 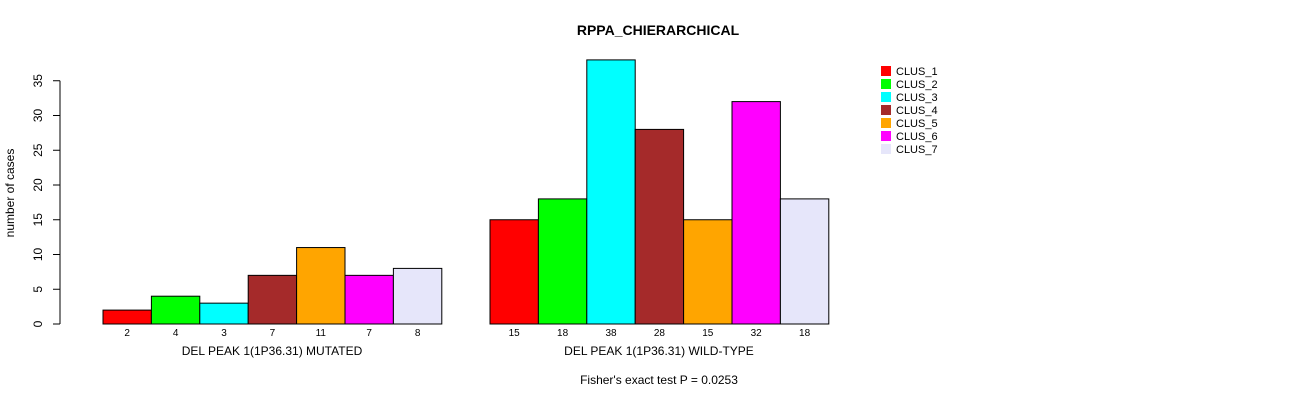 What do you see at coordinates (917, 85) in the screenshot?
I see `legend-item-label: CLUS_2` at bounding box center [917, 85].